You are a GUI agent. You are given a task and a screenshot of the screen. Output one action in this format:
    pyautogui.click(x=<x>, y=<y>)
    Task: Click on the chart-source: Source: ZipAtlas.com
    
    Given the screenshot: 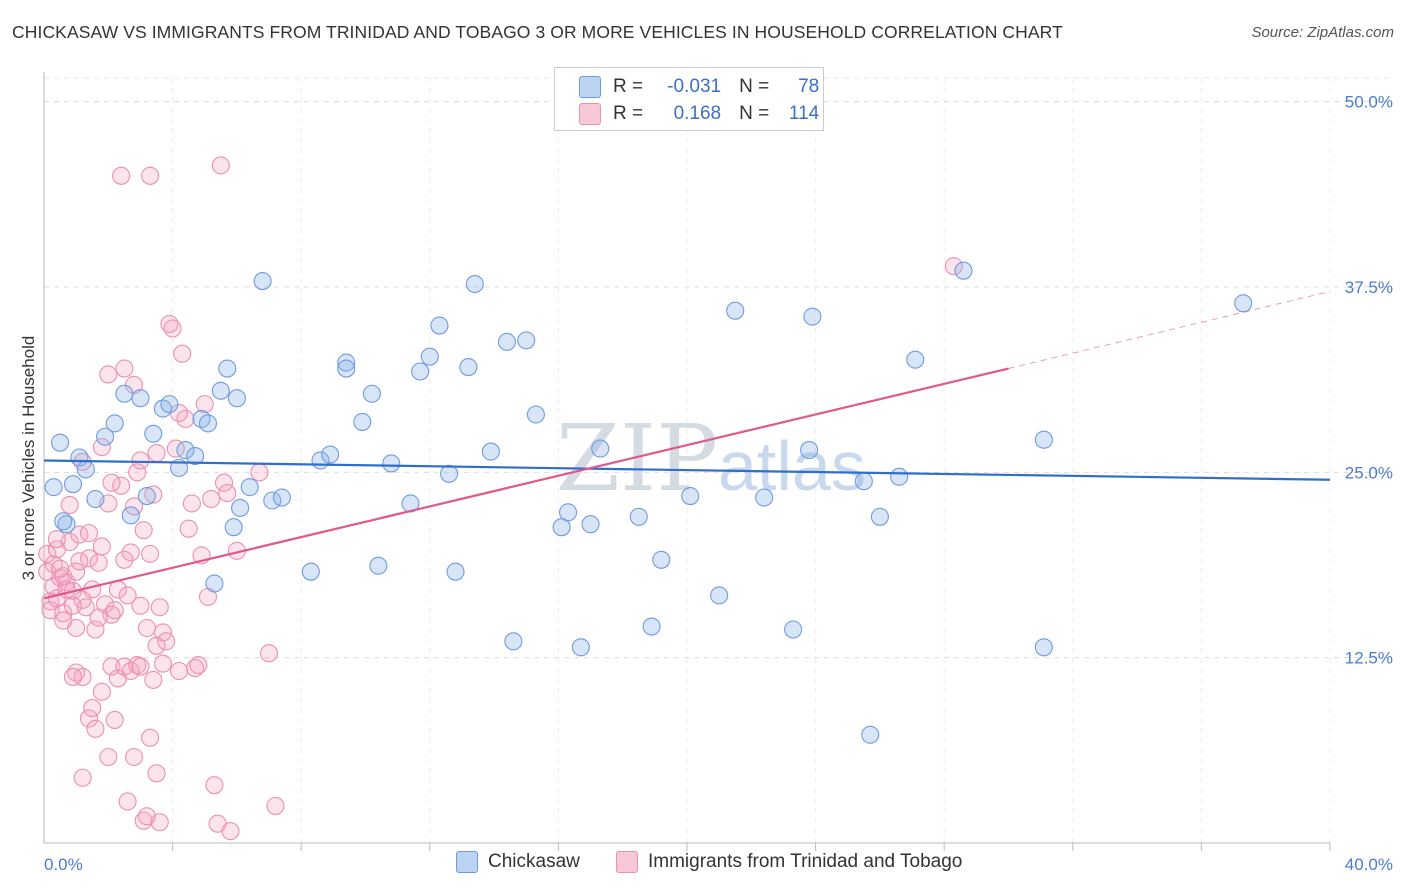 What is the action you would take?
    pyautogui.click(x=1322, y=32)
    